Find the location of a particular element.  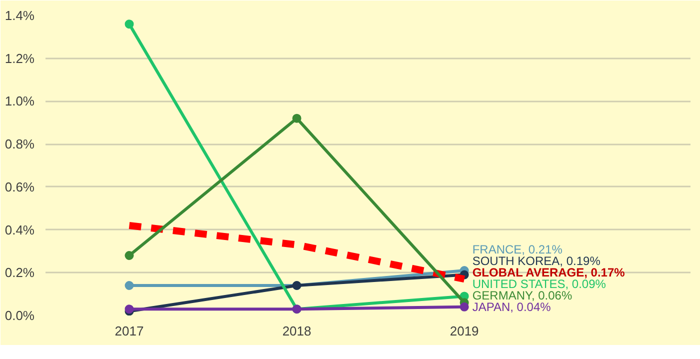

series-label: GERMANY, 0.06% is located at coordinates (522, 295).